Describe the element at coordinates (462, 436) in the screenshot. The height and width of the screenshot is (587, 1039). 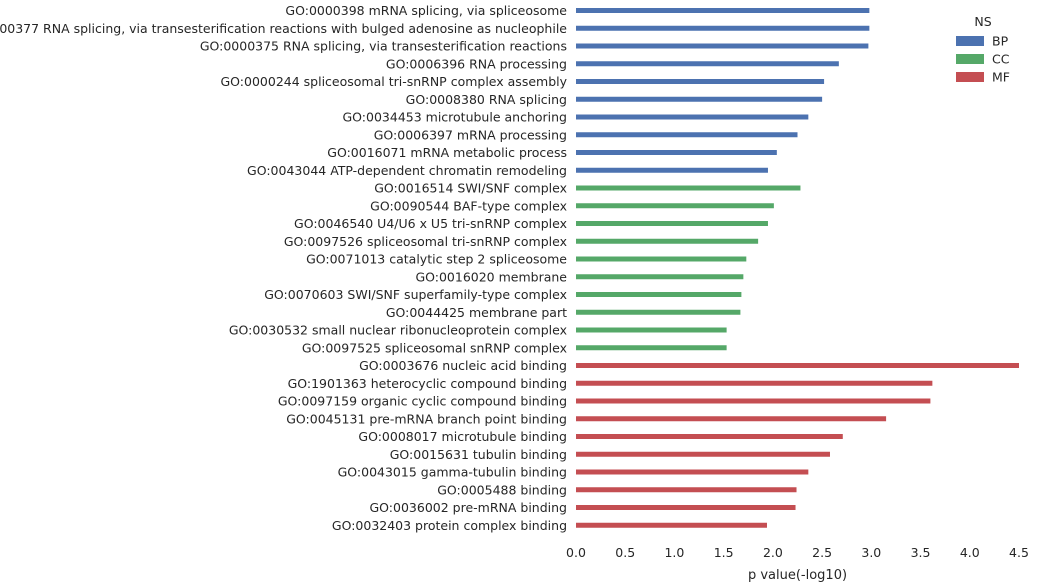
I see `category-label: GO:0008017 microtubule binding` at that location.